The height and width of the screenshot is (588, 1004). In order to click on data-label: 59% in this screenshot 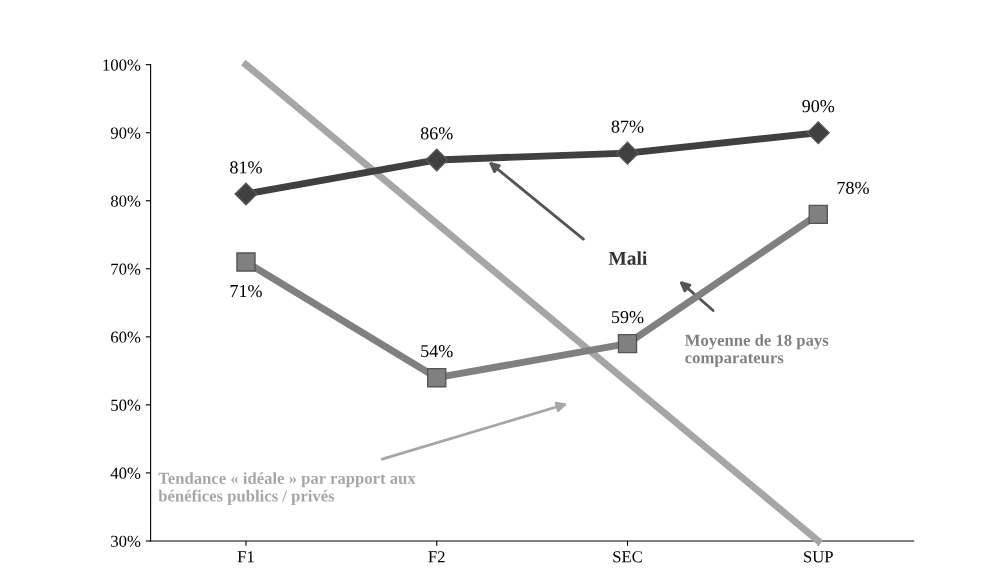, I will do `click(628, 317)`.